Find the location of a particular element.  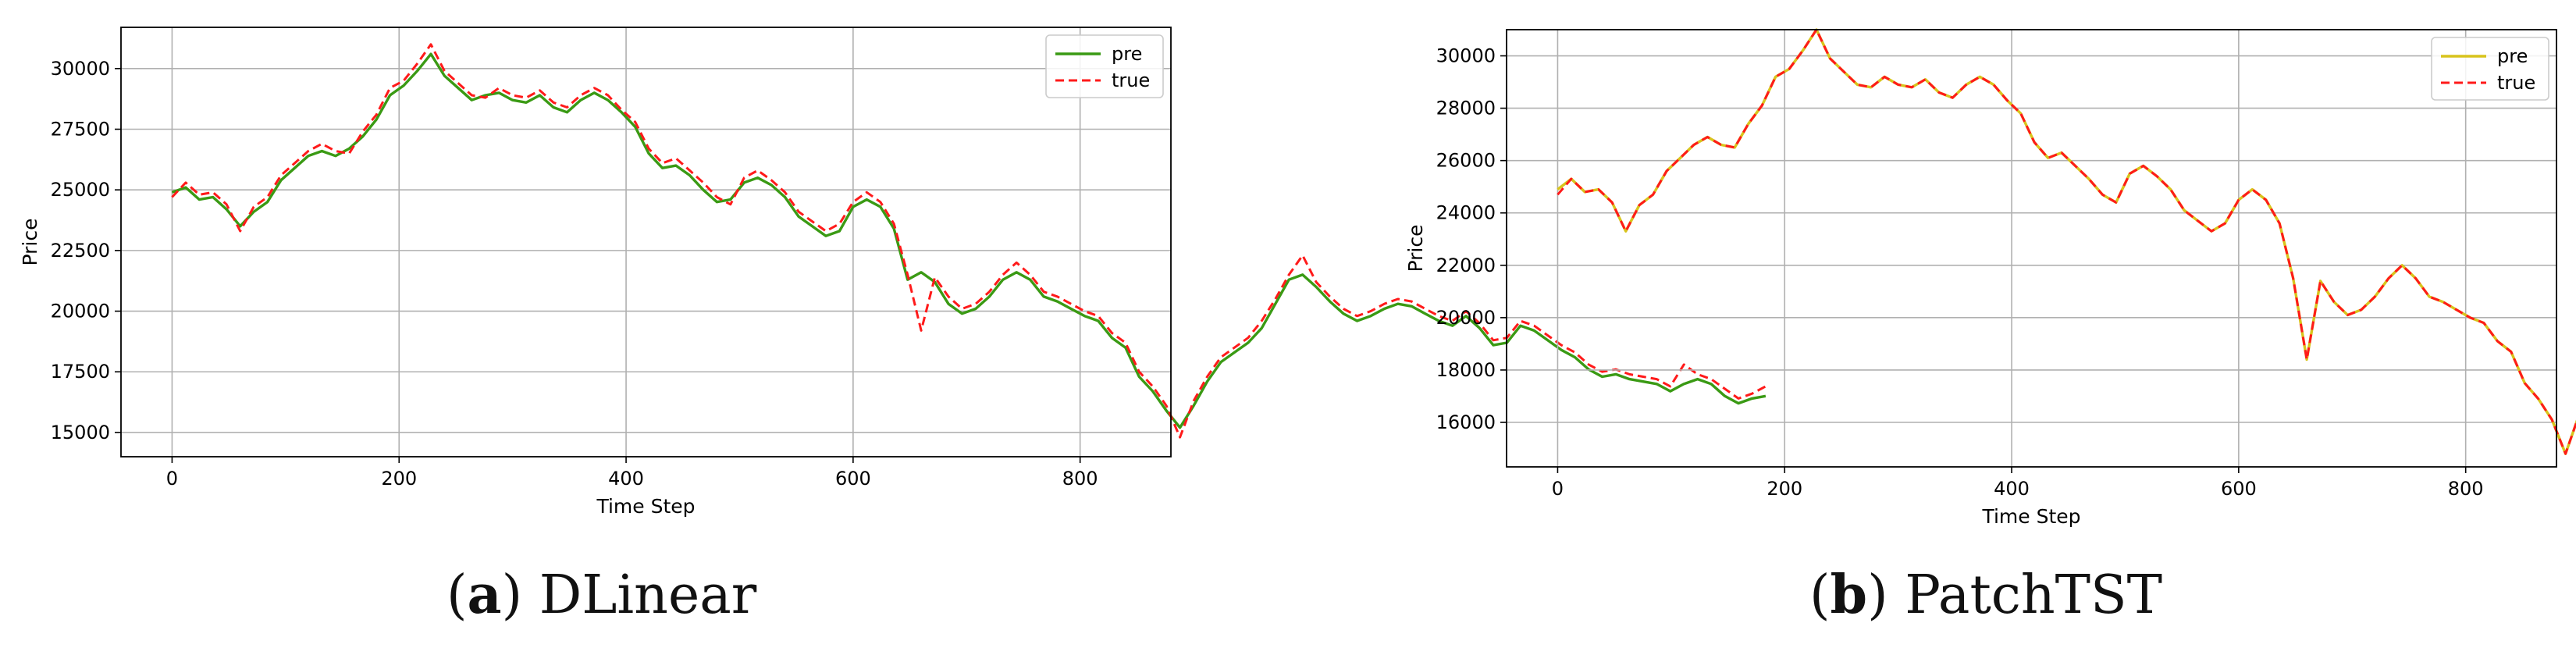

y-tick-label: 26000 is located at coordinates (1466, 161).